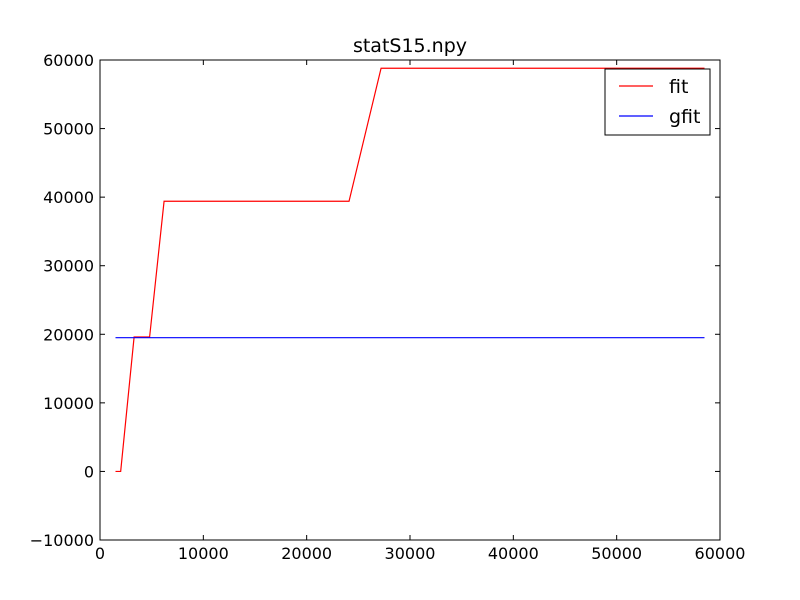 Image resolution: width=800 pixels, height=600 pixels. I want to click on chart-title: statS15.npy, so click(410, 46).